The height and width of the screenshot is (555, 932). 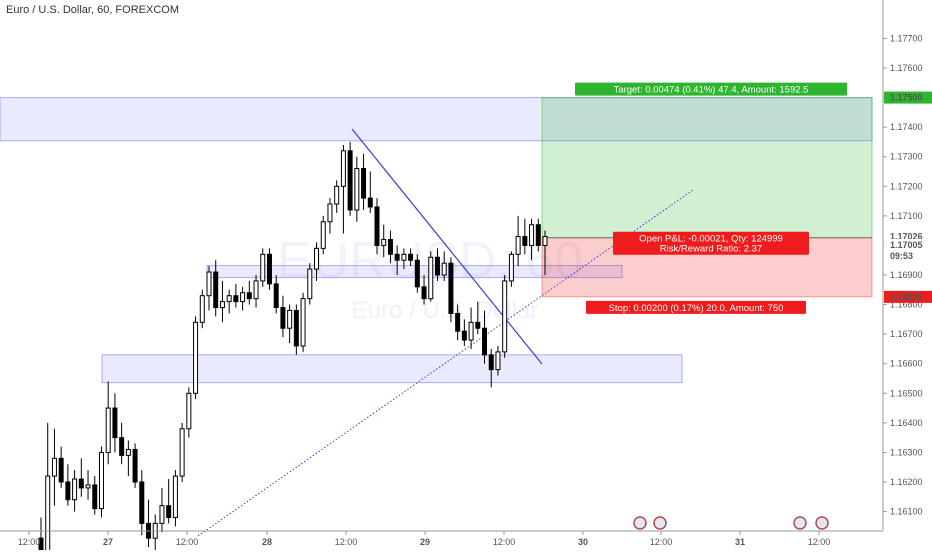 What do you see at coordinates (906, 68) in the screenshot?
I see `price-tick-label: 1.17600` at bounding box center [906, 68].